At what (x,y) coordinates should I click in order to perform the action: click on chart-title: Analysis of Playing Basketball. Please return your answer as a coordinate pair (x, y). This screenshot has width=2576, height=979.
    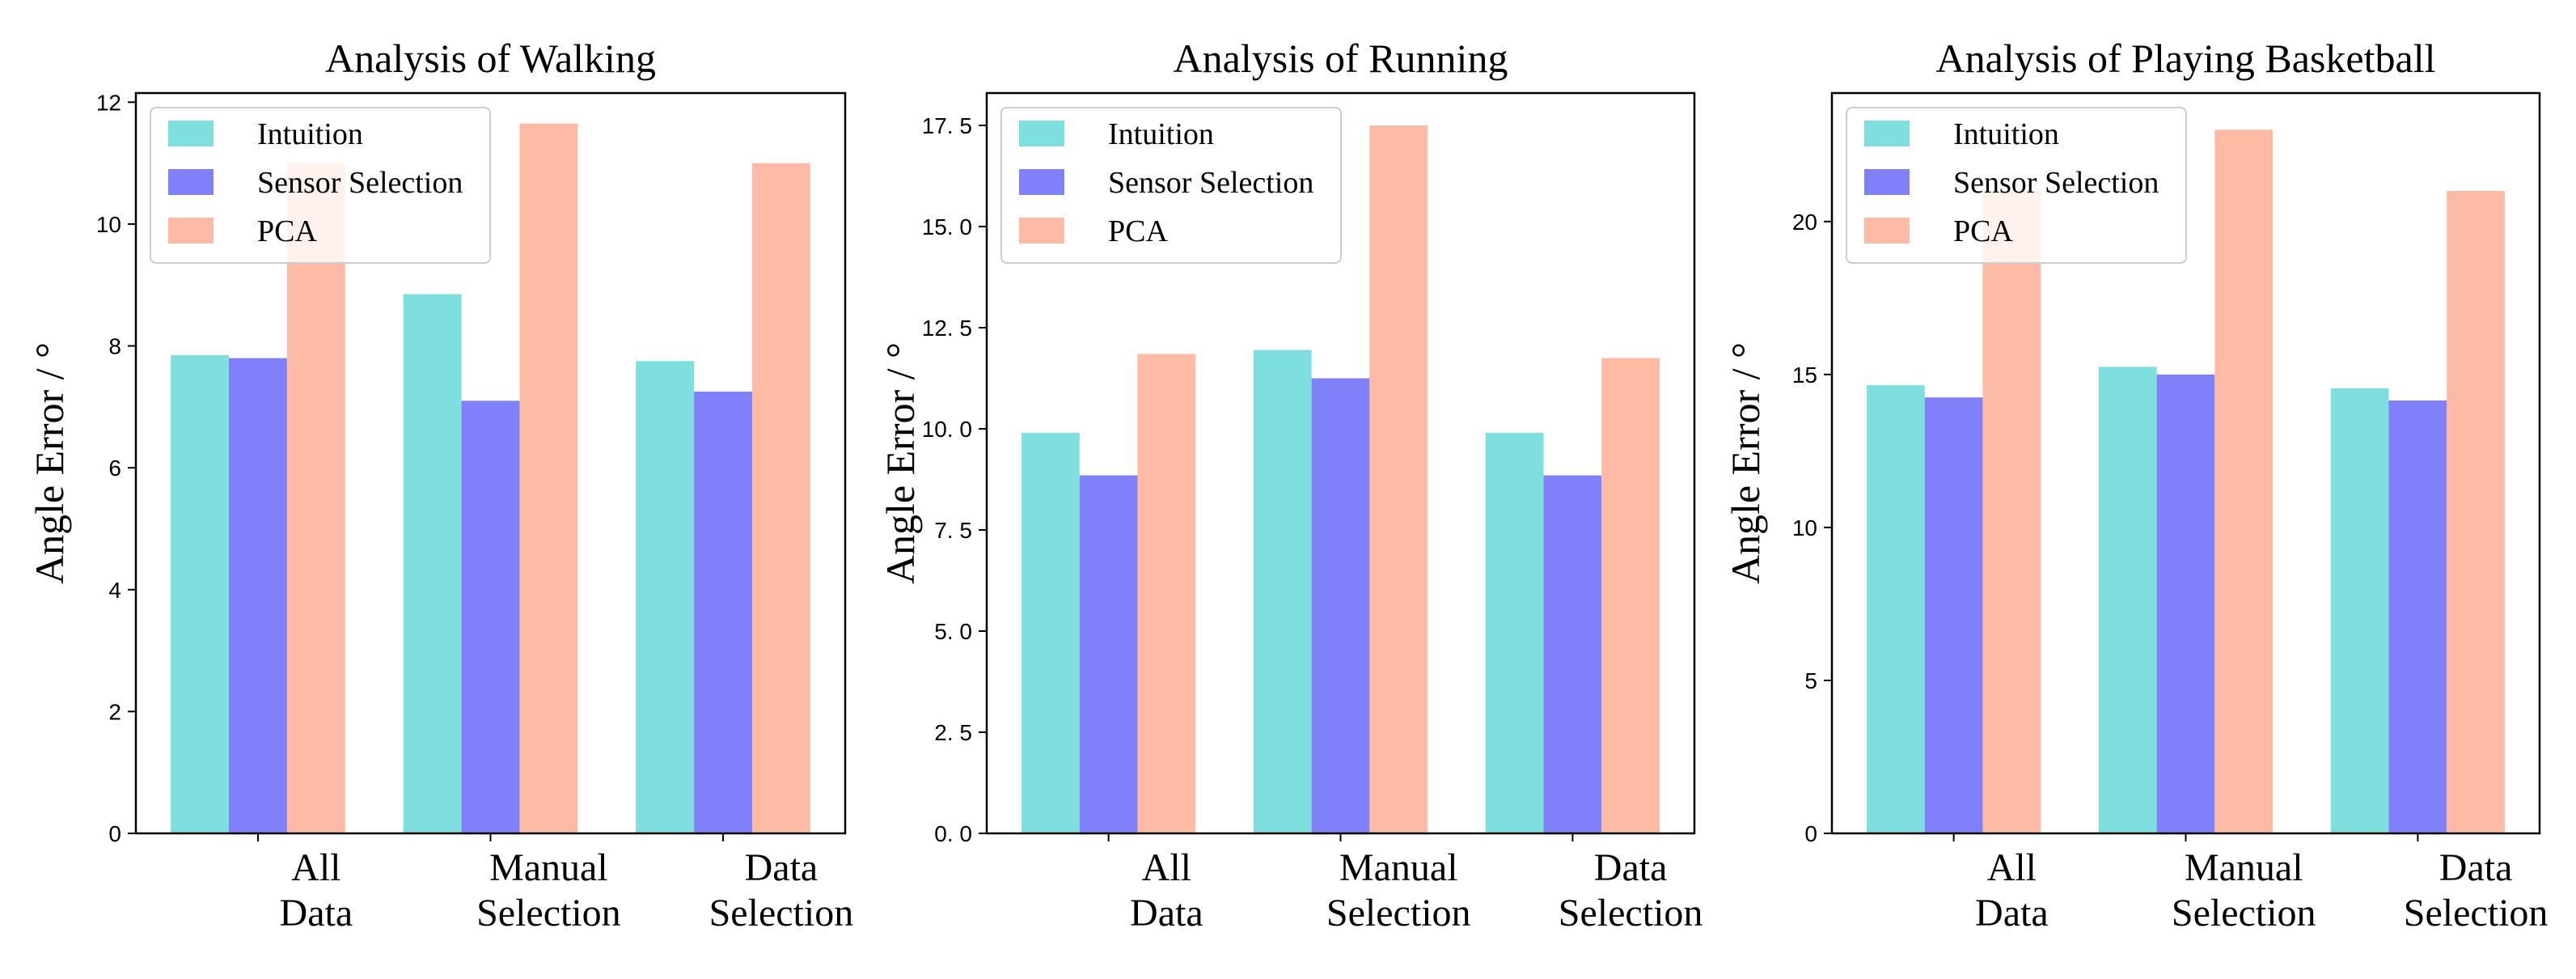
    Looking at the image, I should click on (2186, 58).